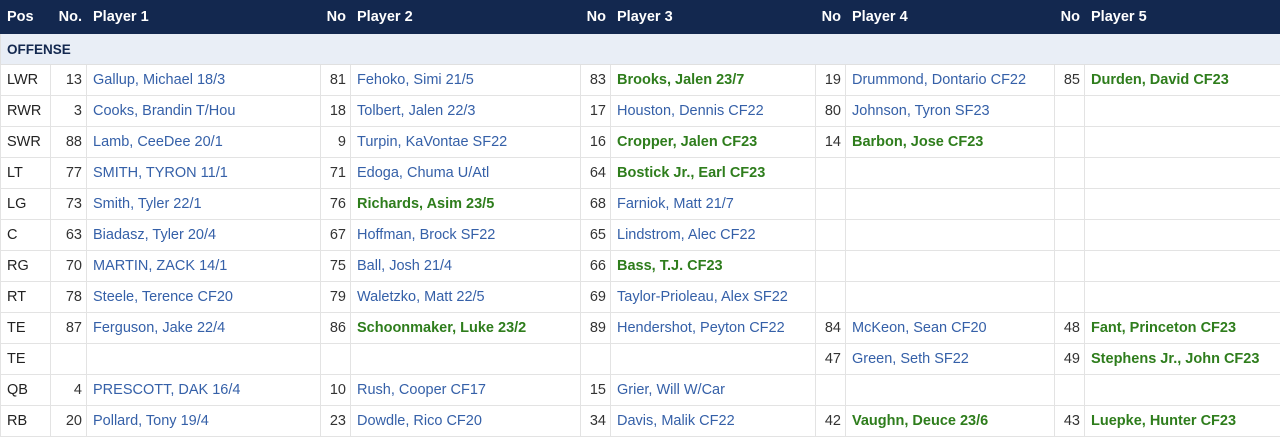  Describe the element at coordinates (1175, 359) in the screenshot. I see `player-link: Stephens Jr., John CF23` at that location.